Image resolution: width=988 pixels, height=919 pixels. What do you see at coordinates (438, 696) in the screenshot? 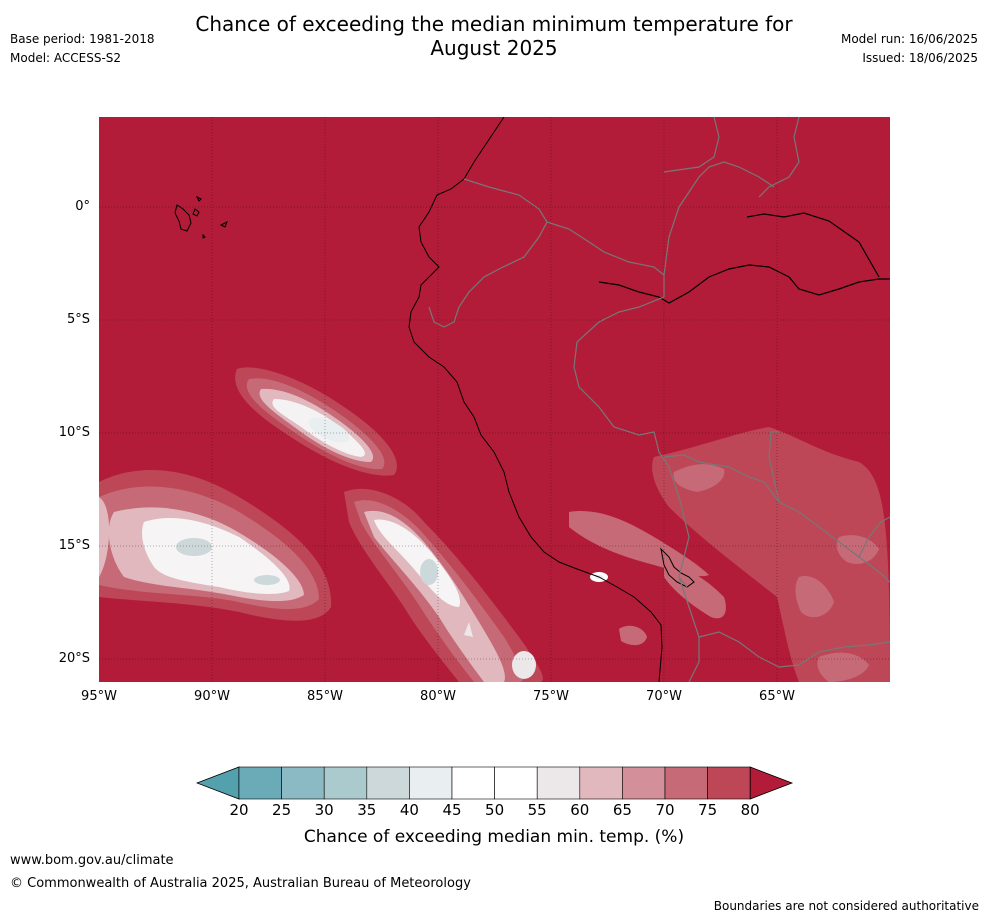
I see `lon-label-80w: 80°W` at bounding box center [438, 696].